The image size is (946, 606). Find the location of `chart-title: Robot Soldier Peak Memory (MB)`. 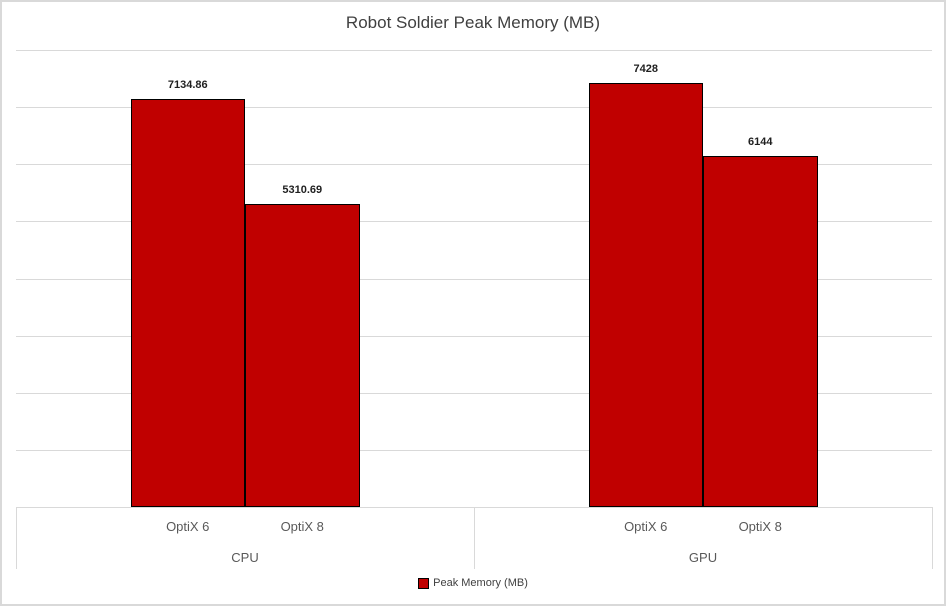

chart-title: Robot Soldier Peak Memory (MB) is located at coordinates (473, 22).